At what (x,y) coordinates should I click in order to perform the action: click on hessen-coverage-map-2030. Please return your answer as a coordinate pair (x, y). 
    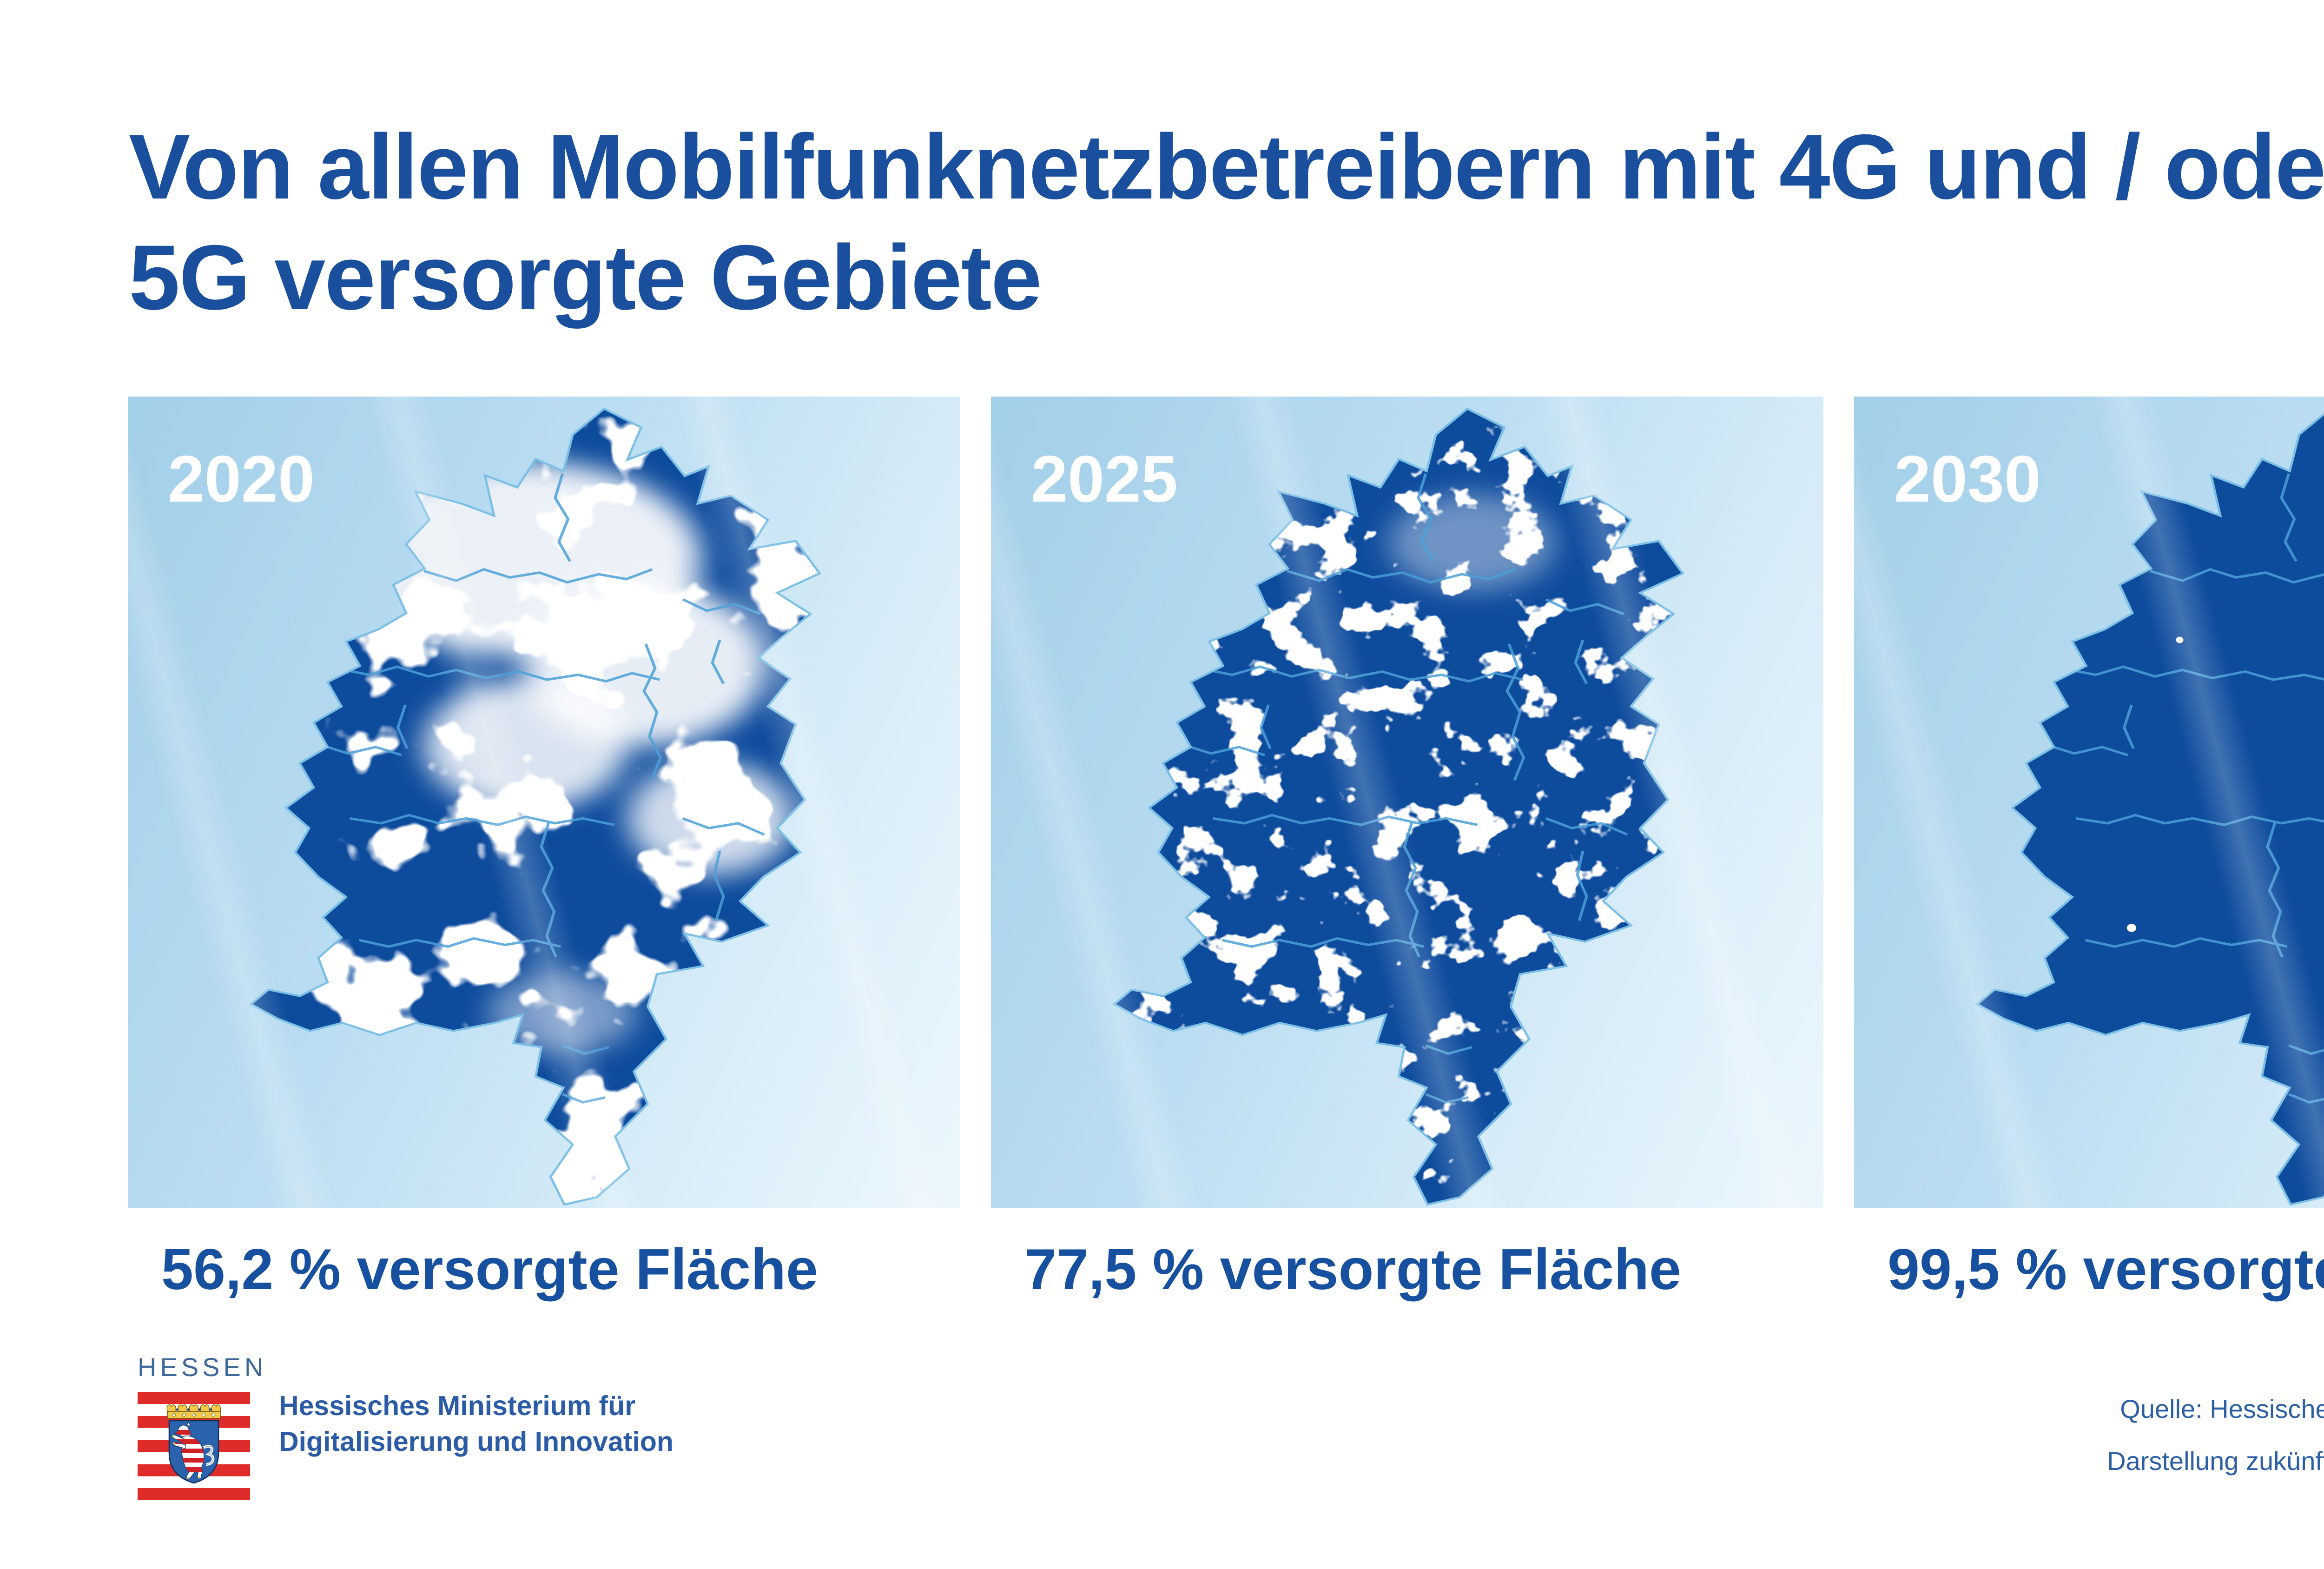
    Looking at the image, I should click on (2089, 802).